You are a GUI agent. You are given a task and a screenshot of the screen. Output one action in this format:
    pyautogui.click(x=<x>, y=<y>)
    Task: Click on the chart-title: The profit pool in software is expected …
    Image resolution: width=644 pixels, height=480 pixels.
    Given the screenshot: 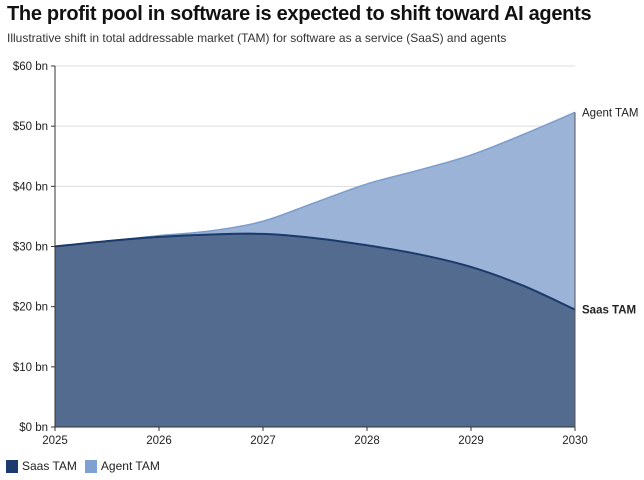 What is the action you would take?
    pyautogui.click(x=299, y=14)
    